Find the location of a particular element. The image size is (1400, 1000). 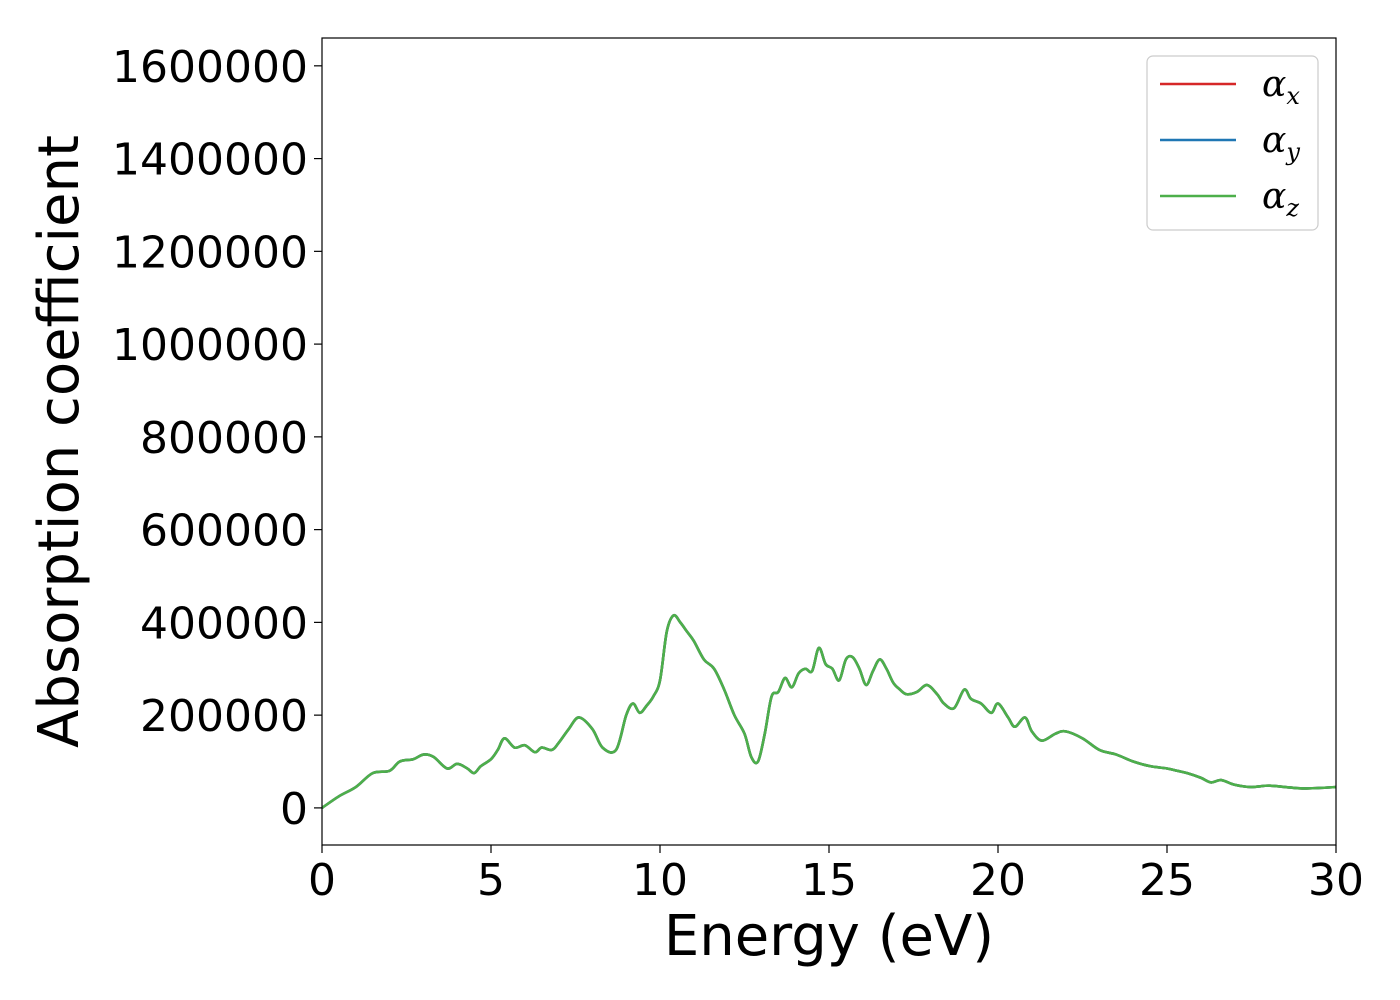

y-tick-label: 200000 is located at coordinates (224, 716).